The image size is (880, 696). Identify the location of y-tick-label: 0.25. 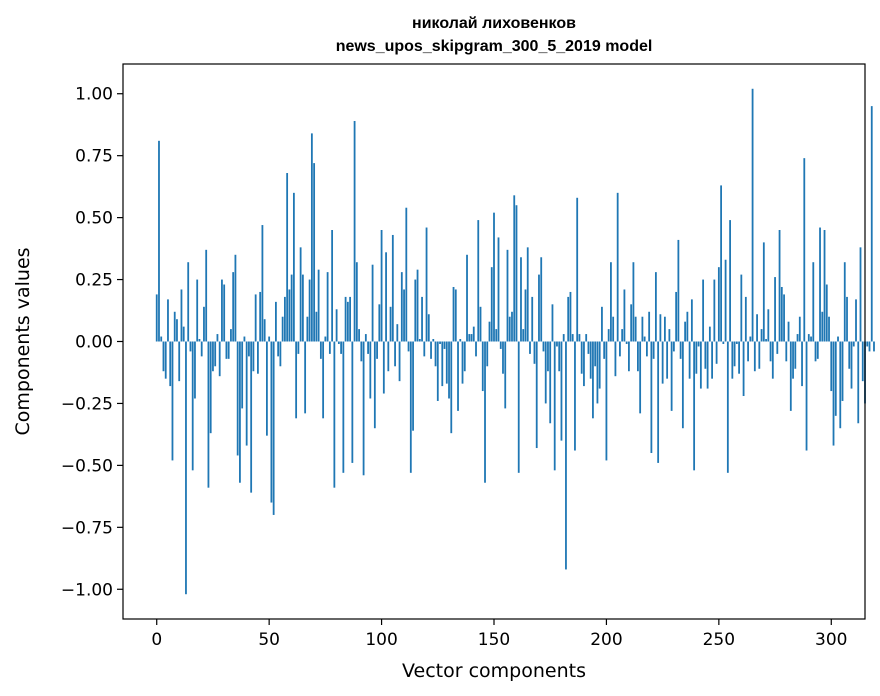
(94, 281).